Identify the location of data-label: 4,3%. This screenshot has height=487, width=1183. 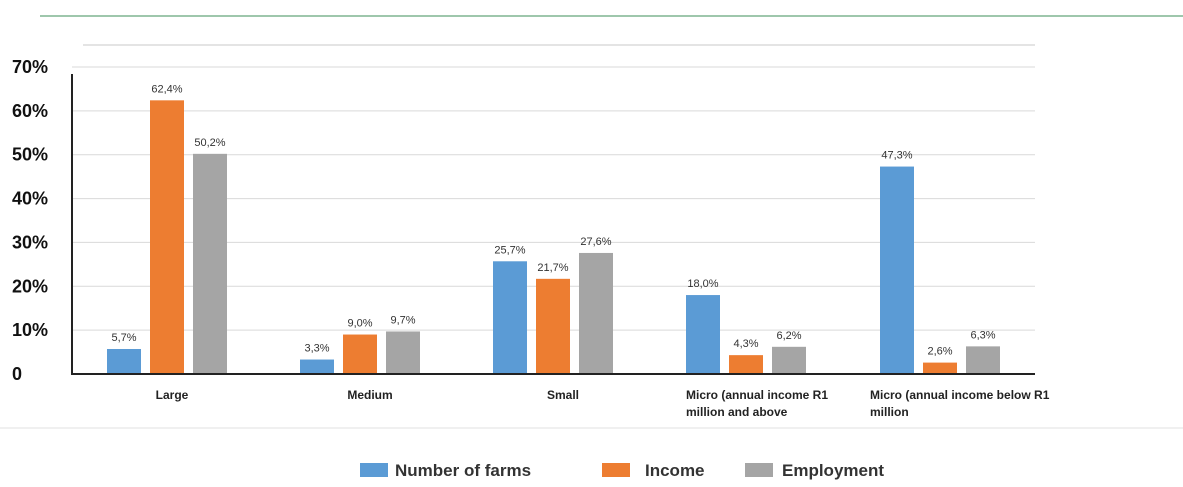
(745, 344).